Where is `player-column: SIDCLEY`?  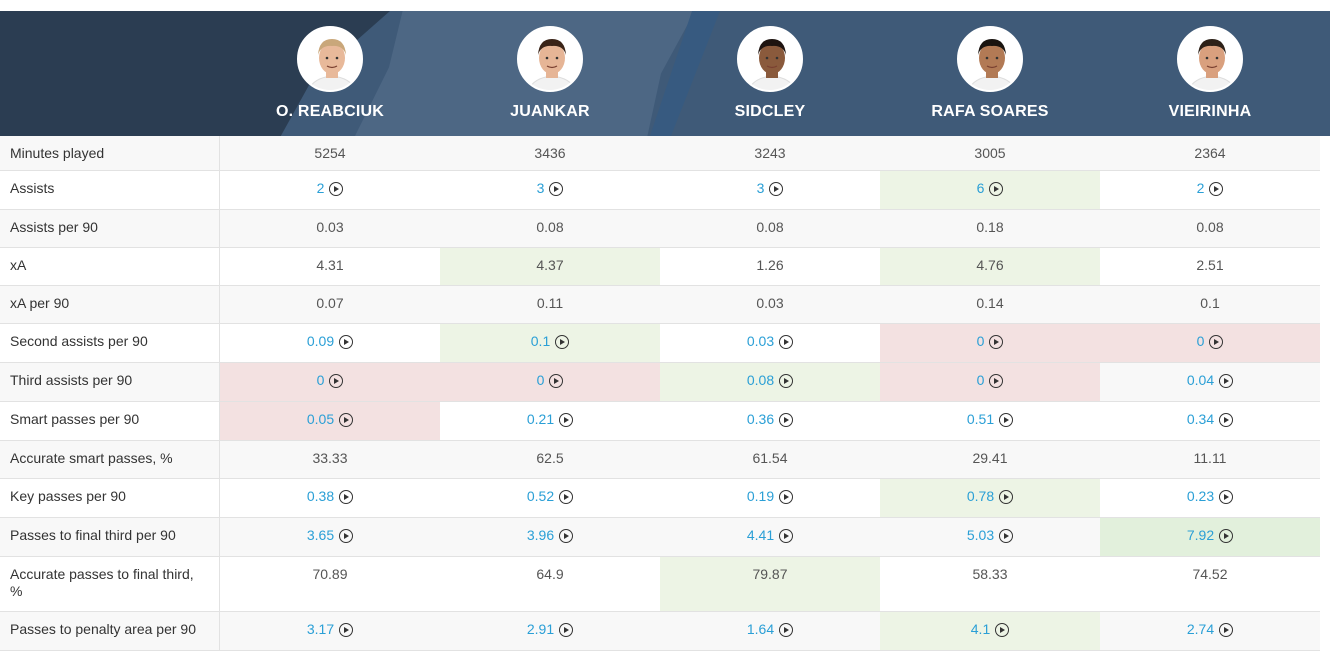
player-column: SIDCLEY is located at coordinates (770, 73).